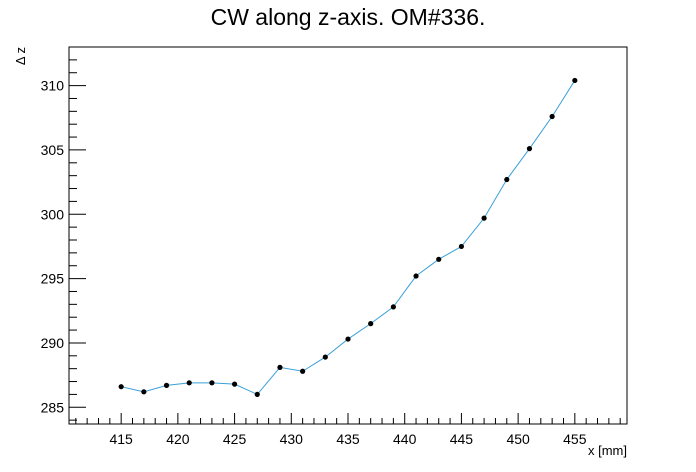  What do you see at coordinates (53, 343) in the screenshot?
I see `y-tick-label: 290` at bounding box center [53, 343].